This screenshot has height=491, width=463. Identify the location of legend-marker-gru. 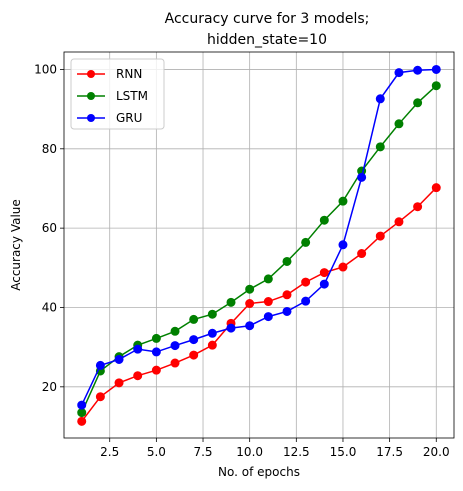
(91, 118).